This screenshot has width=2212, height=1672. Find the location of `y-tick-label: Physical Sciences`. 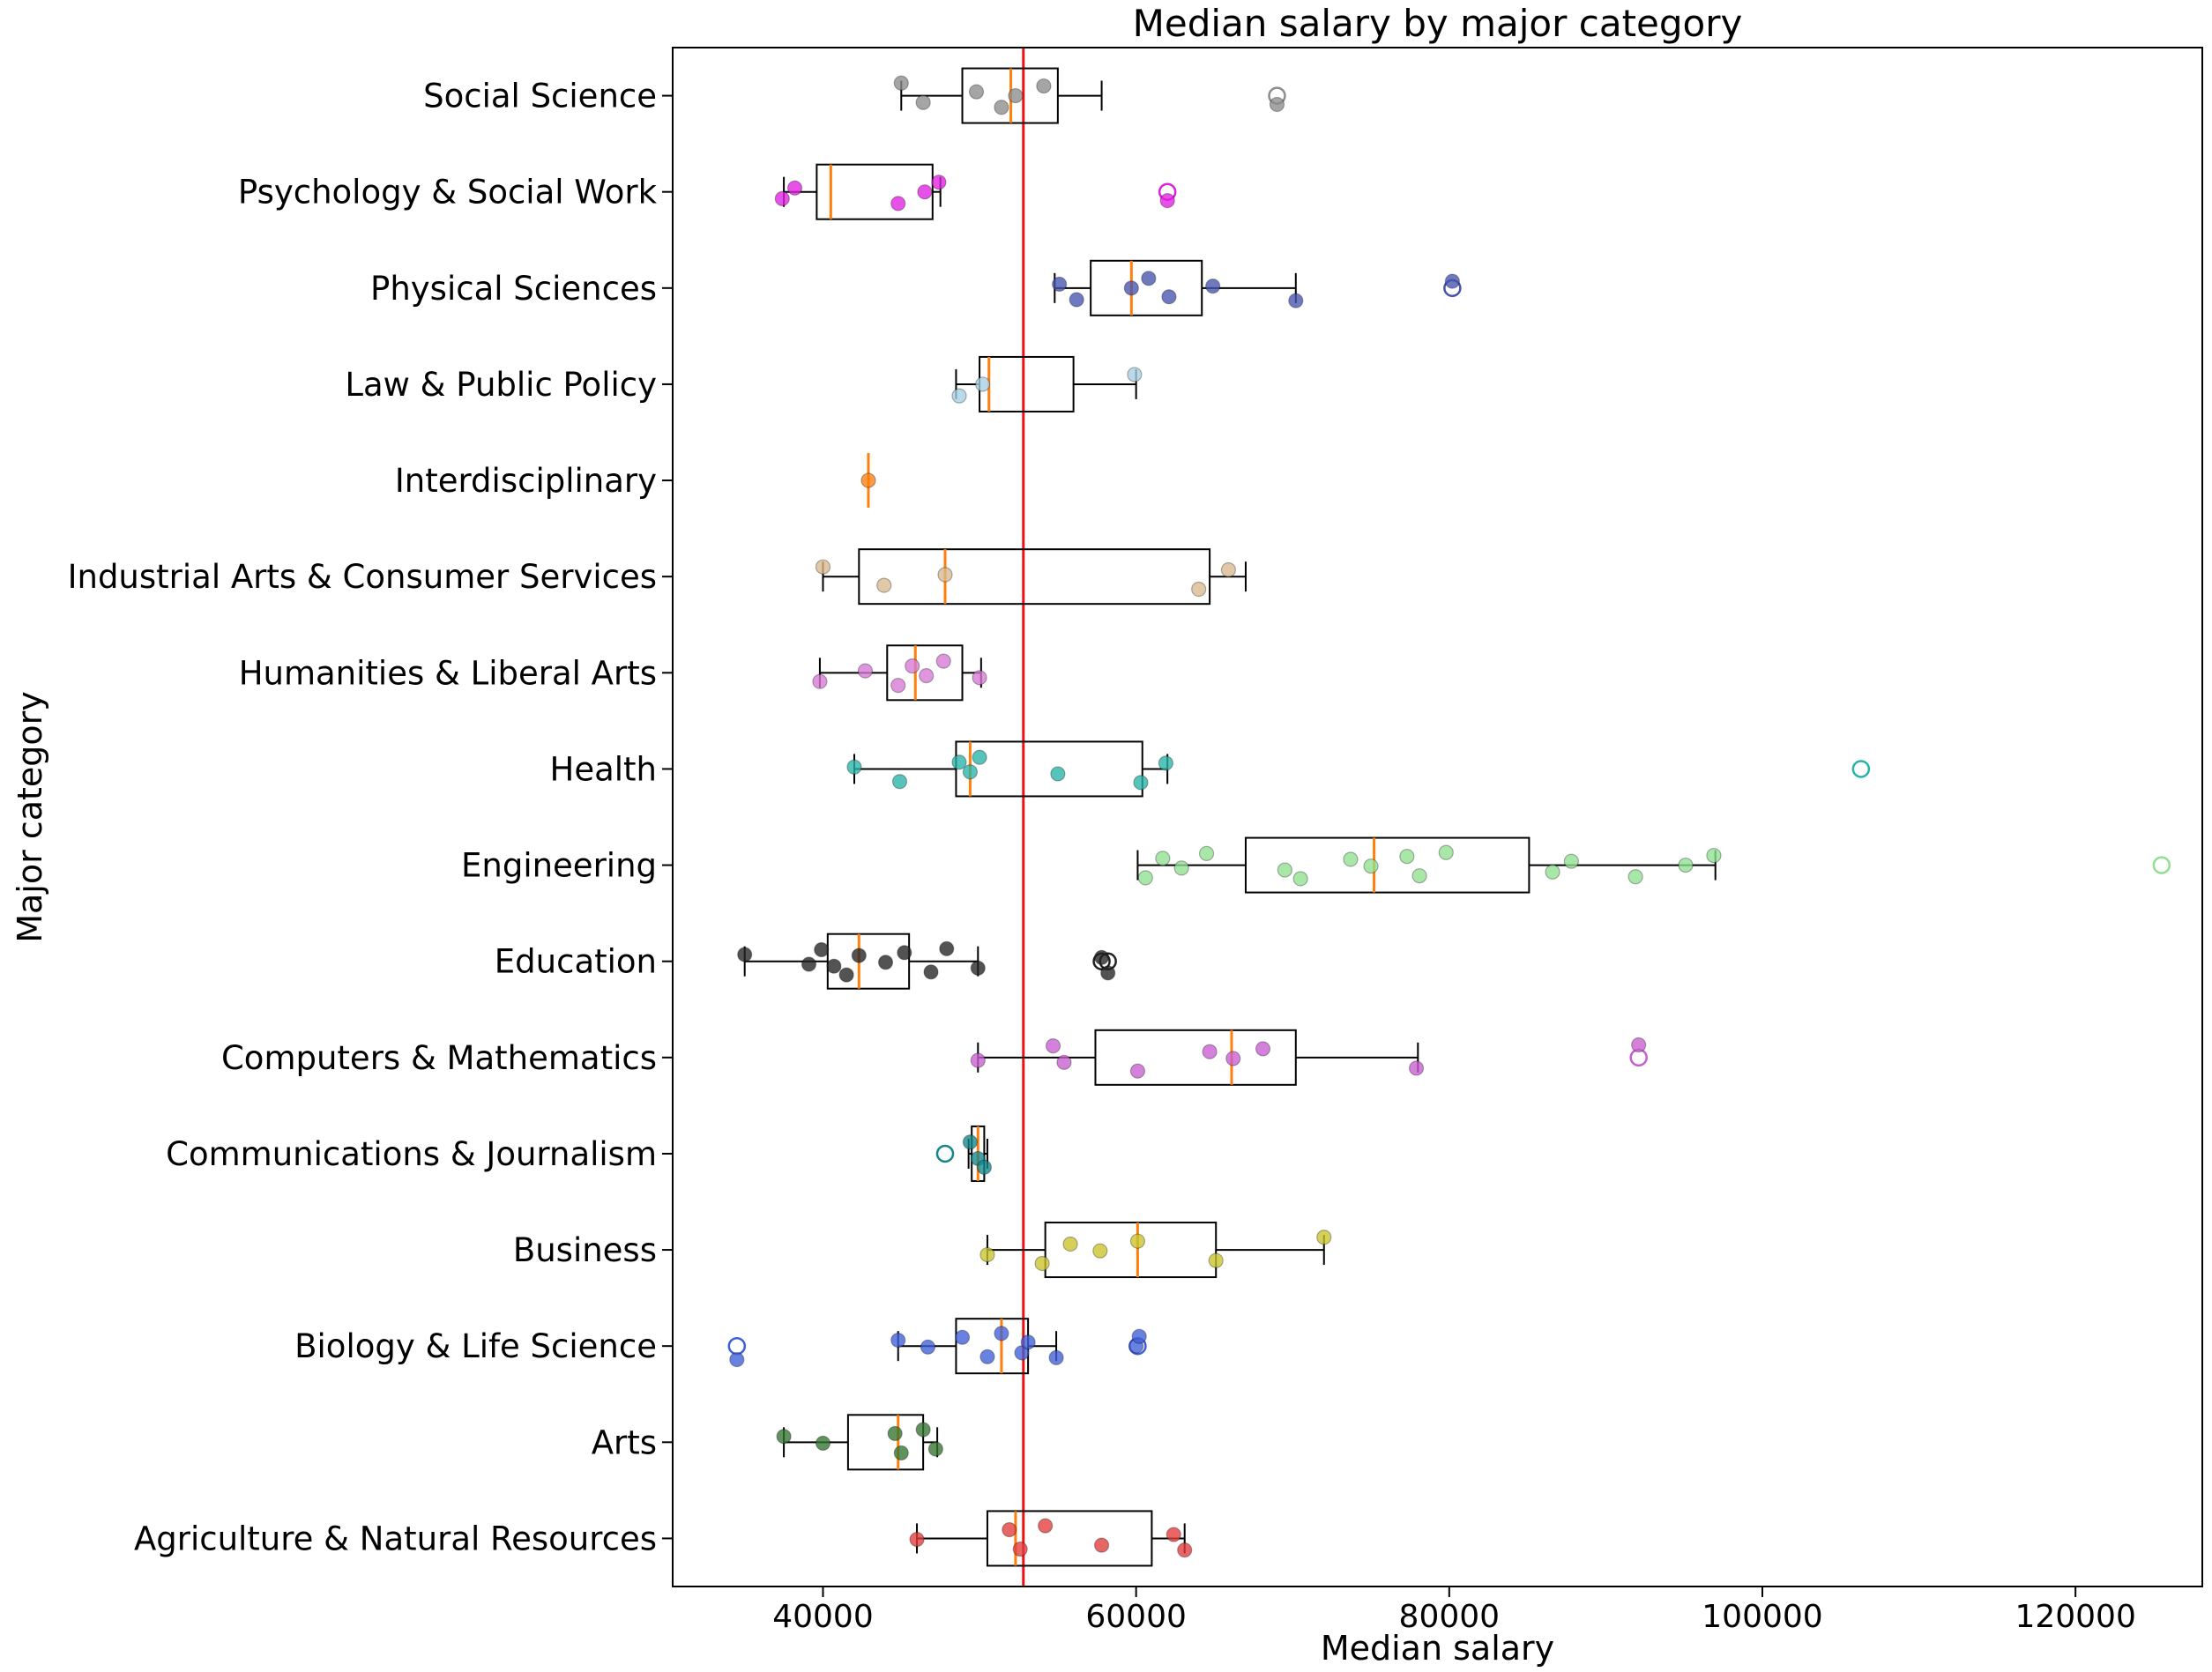

y-tick-label: Physical Sciences is located at coordinates (513, 289).